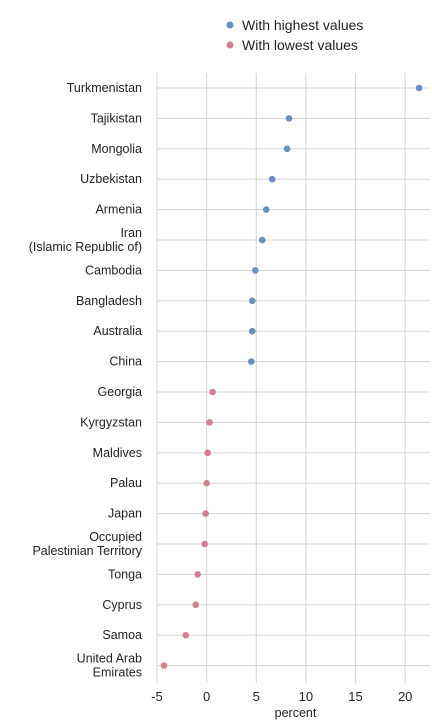  I want to click on category-label: Turkmenistan, so click(104, 88).